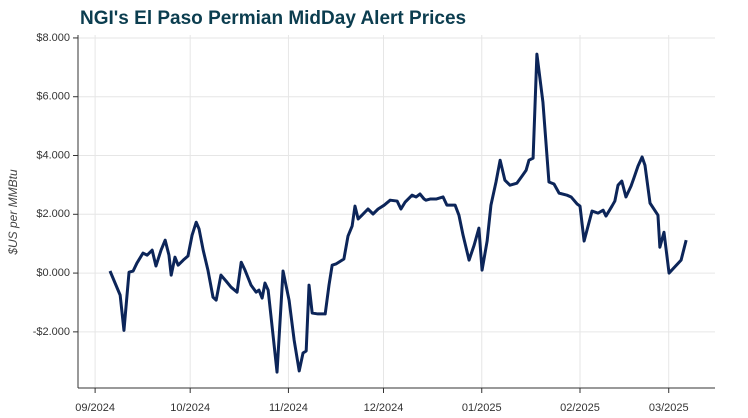  Describe the element at coordinates (13, 212) in the screenshot. I see `y-axis-label: $US per MMBtu` at that location.